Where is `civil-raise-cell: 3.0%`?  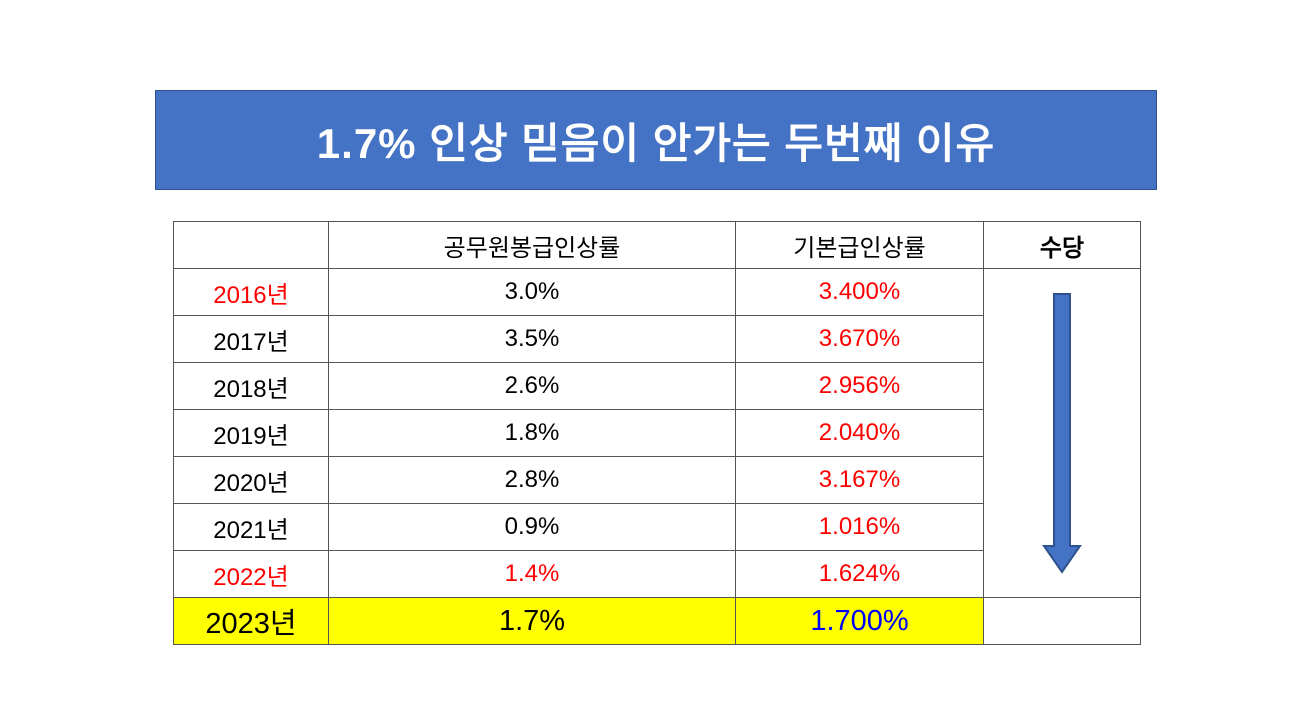 civil-raise-cell: 3.0% is located at coordinates (532, 292).